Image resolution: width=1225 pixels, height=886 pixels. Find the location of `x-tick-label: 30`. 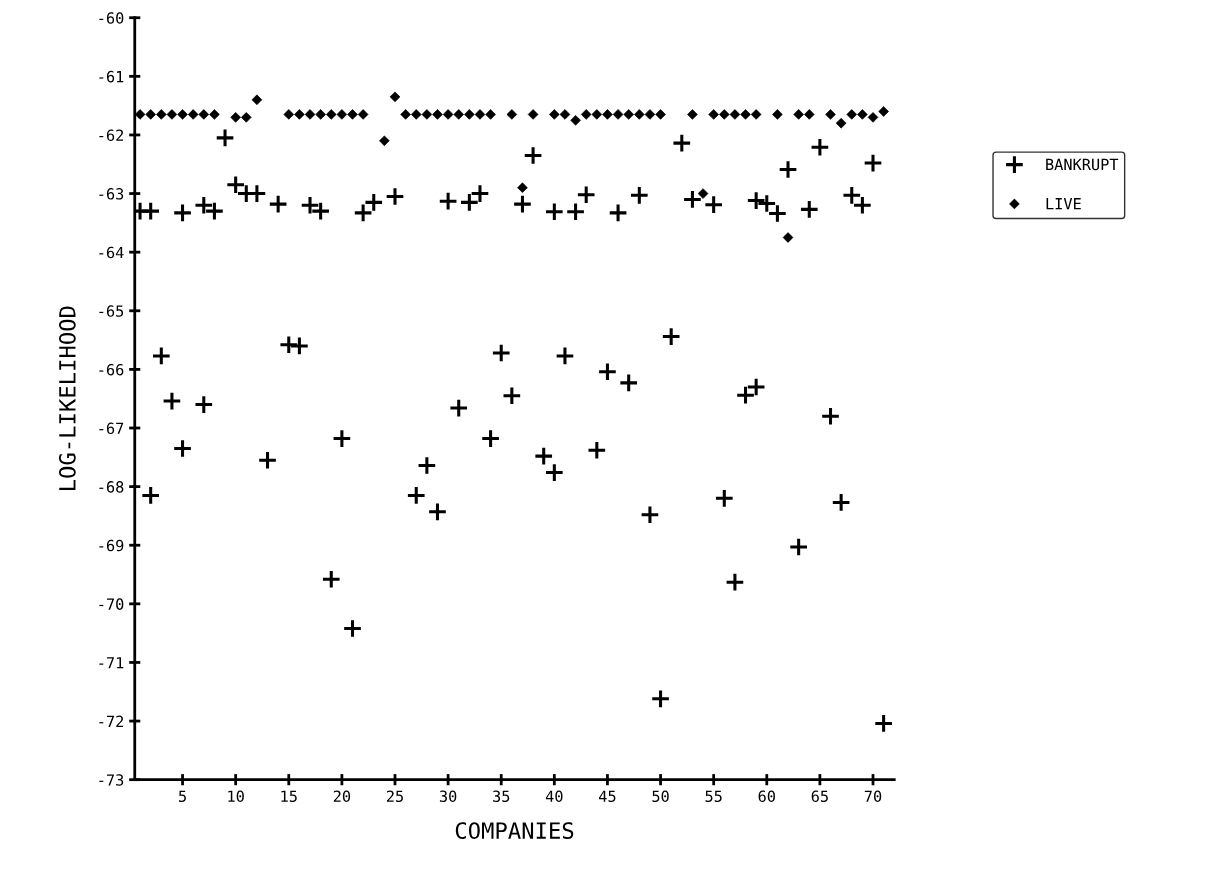

x-tick-label: 30 is located at coordinates (448, 796).